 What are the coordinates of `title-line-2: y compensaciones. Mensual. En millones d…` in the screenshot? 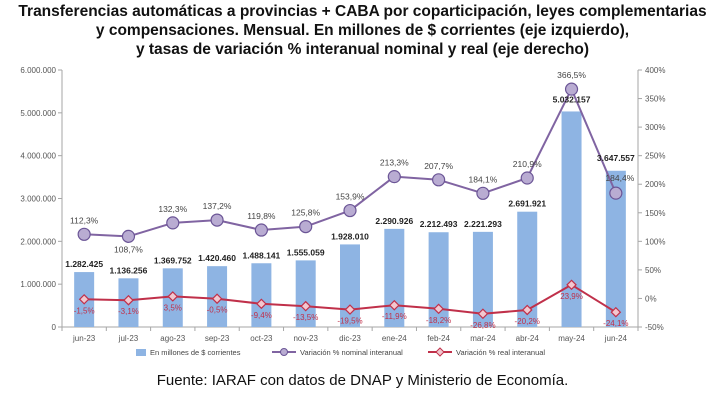 It's located at (362, 30).